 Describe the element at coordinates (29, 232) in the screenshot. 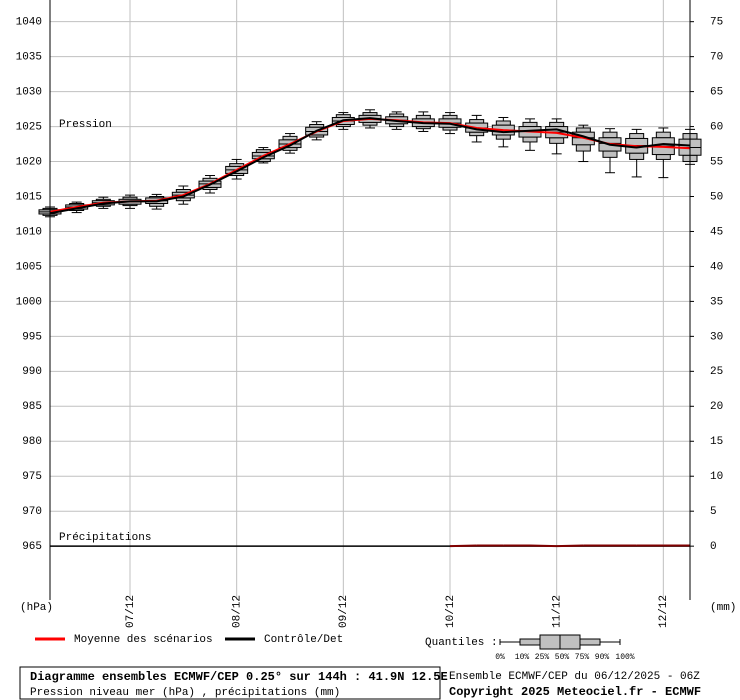

I see `y-tick-label: 1010` at that location.